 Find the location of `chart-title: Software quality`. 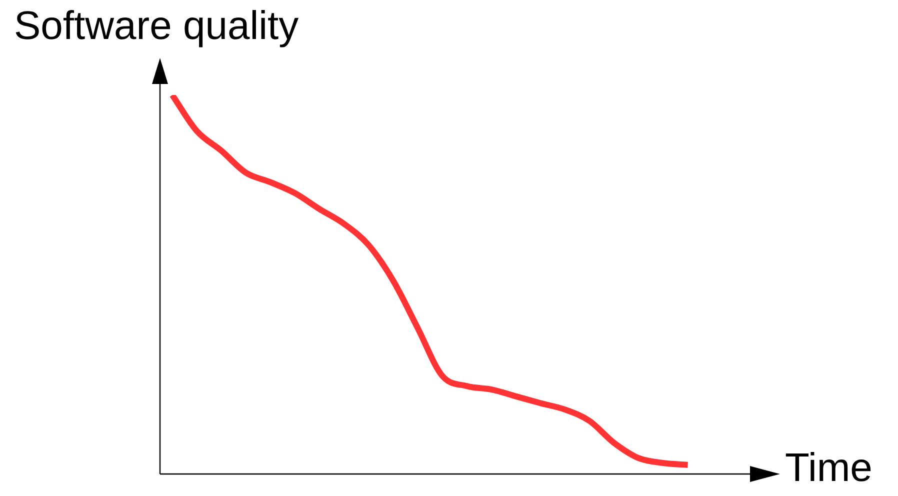

chart-title: Software quality is located at coordinates (156, 26).